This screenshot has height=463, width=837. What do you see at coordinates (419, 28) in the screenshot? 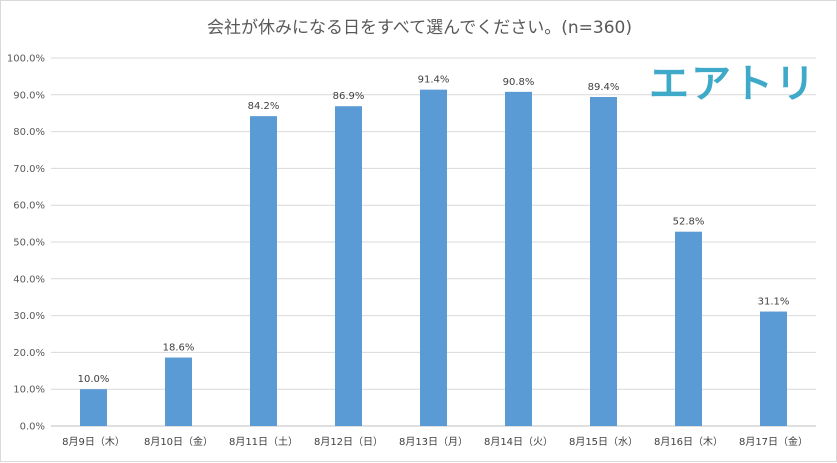
I see `chart-title: 会社が休みになる日をすべて選んでください。(n=360)` at bounding box center [419, 28].